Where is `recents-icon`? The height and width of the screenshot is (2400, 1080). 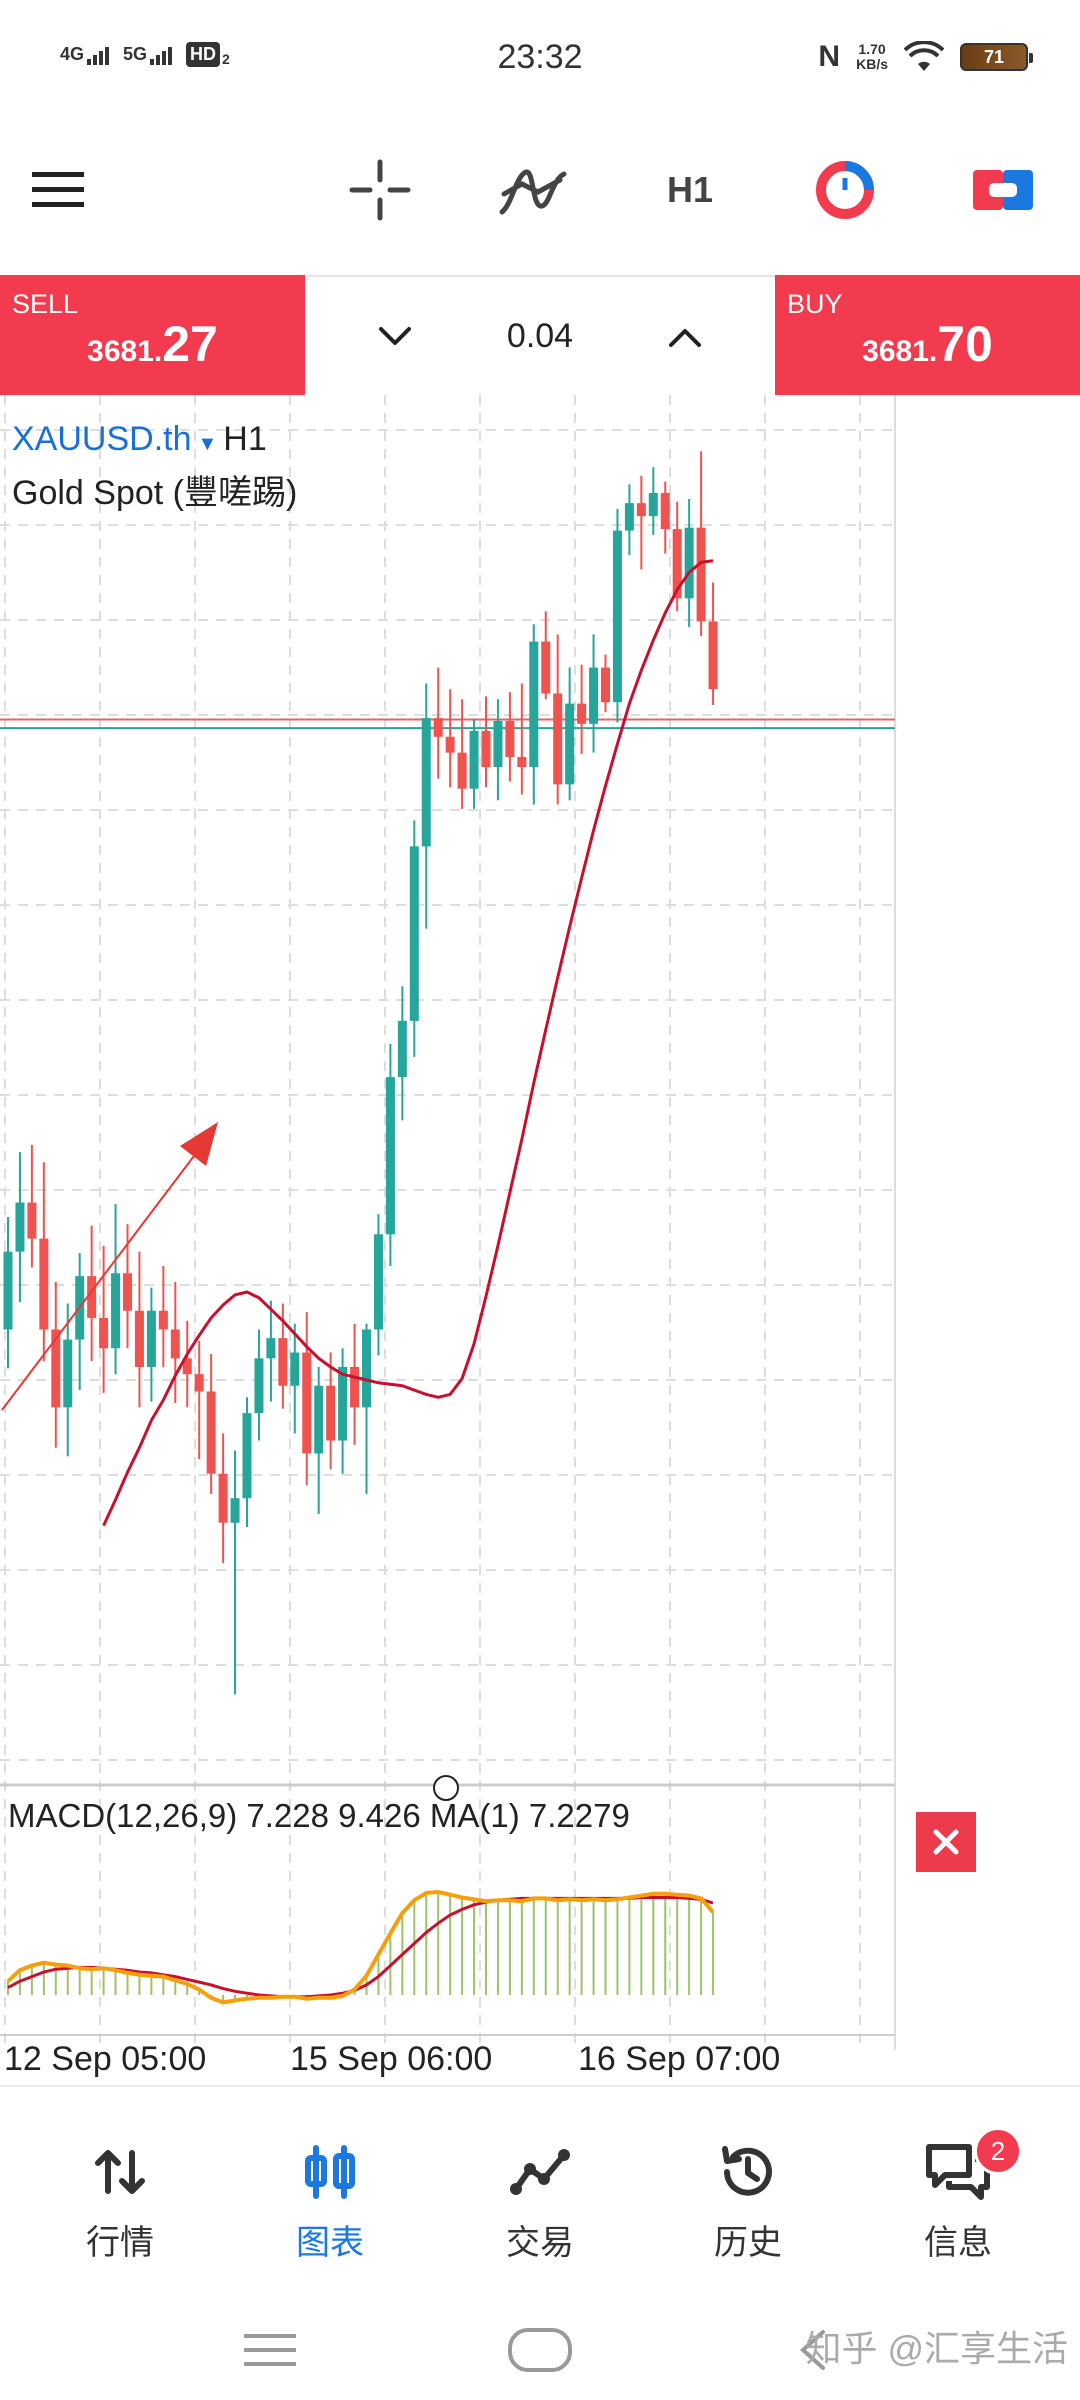
recents-icon is located at coordinates (270, 2350).